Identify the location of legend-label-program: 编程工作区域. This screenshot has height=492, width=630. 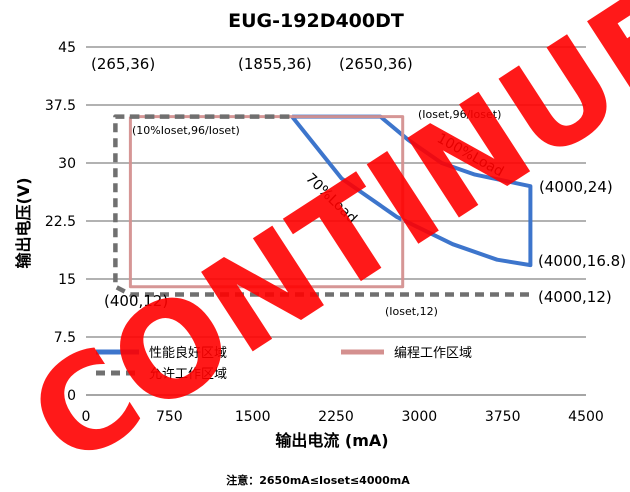
(433, 353).